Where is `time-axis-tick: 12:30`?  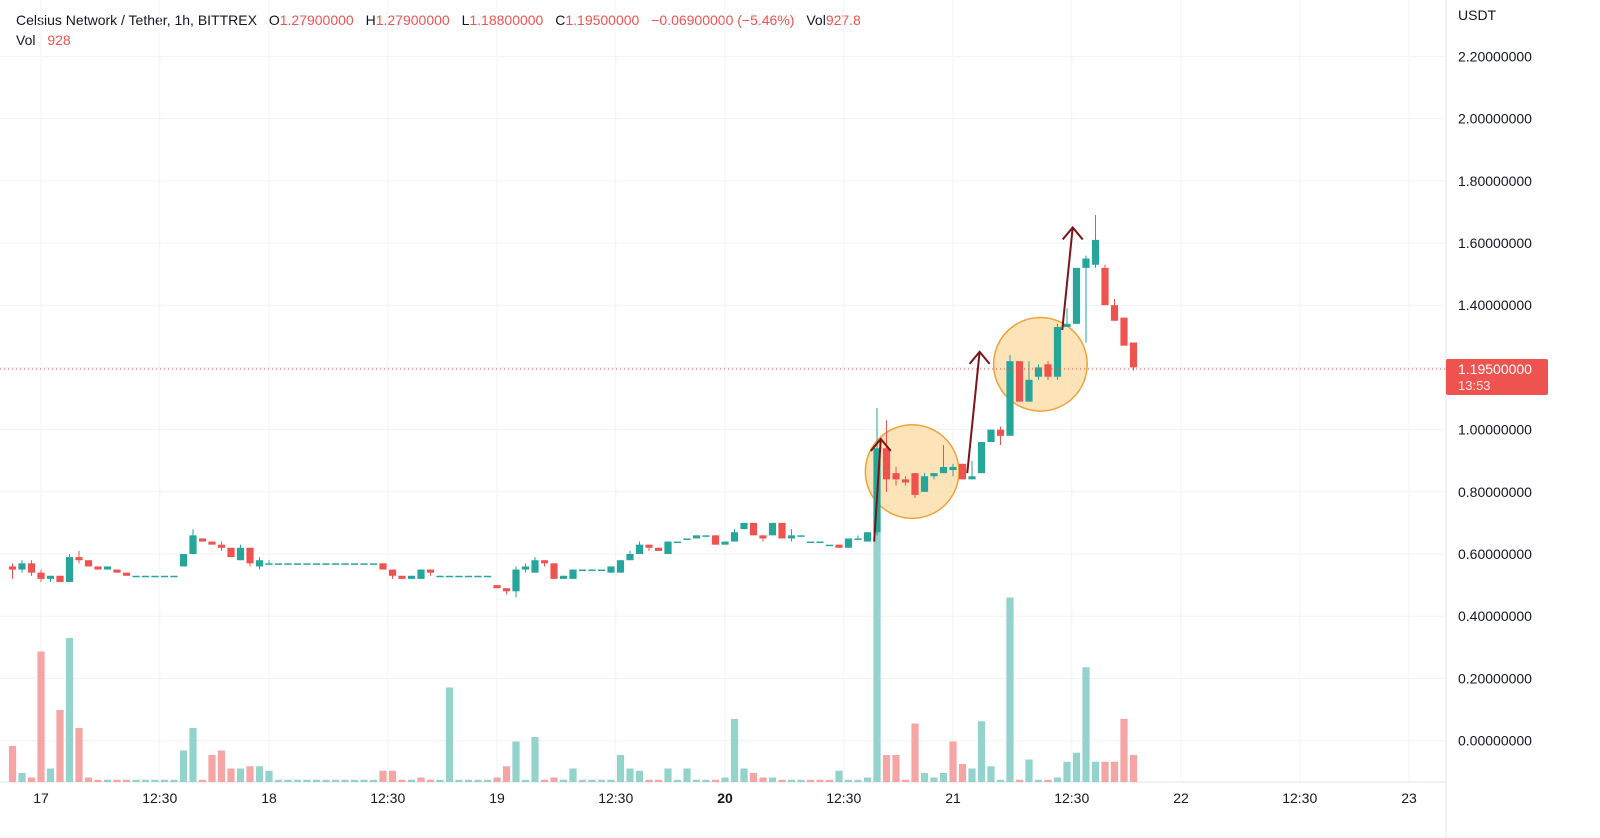 time-axis-tick: 12:30 is located at coordinates (1071, 798).